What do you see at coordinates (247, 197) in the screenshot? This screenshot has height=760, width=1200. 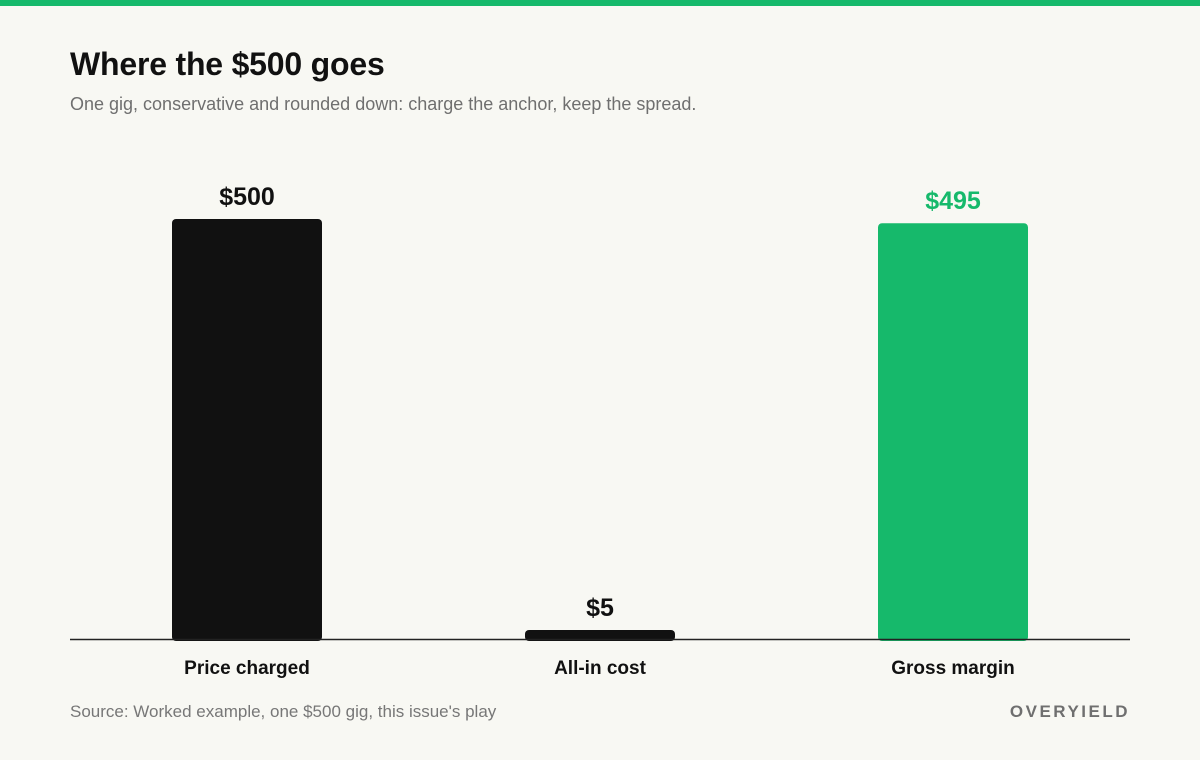 I see `value-label: $500` at bounding box center [247, 197].